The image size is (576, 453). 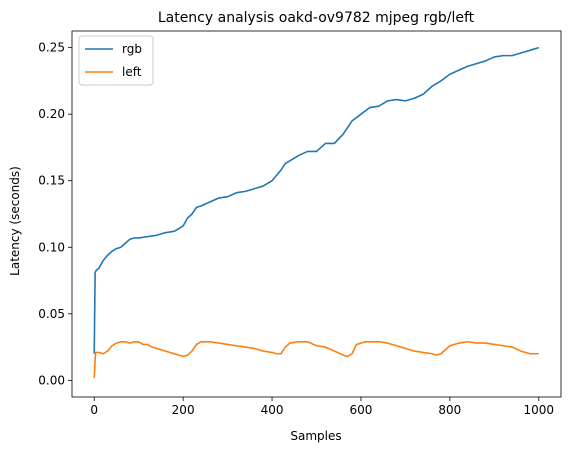 What do you see at coordinates (538, 410) in the screenshot?
I see `x-tick-label: 1000` at bounding box center [538, 410].